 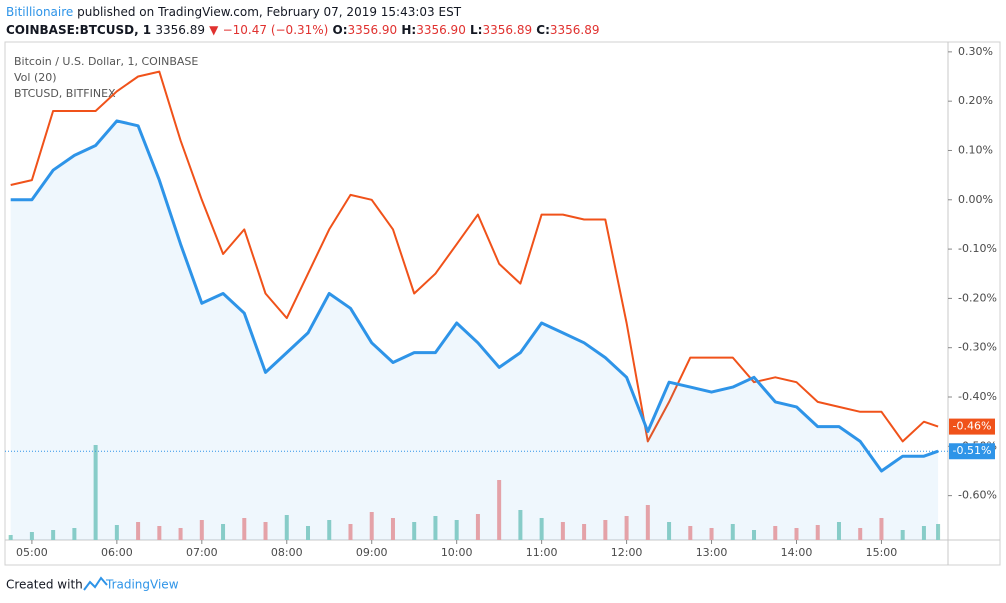 What do you see at coordinates (797, 552) in the screenshot?
I see `x-tick-label: 14:00` at bounding box center [797, 552].